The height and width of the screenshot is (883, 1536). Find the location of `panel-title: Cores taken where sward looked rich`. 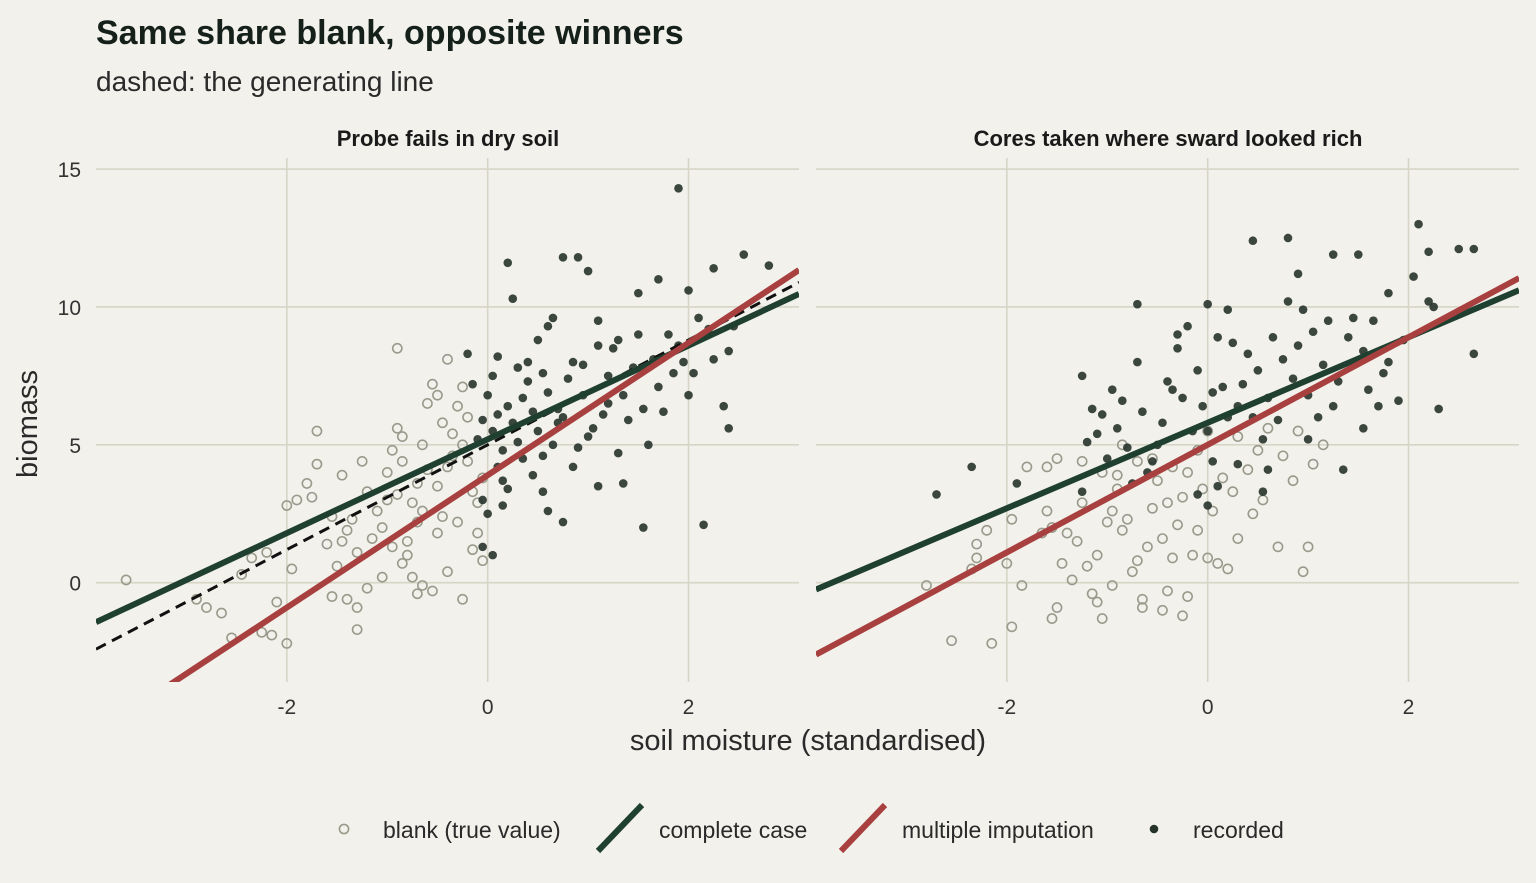

panel-title: Cores taken where sward looked rich is located at coordinates (1168, 138).